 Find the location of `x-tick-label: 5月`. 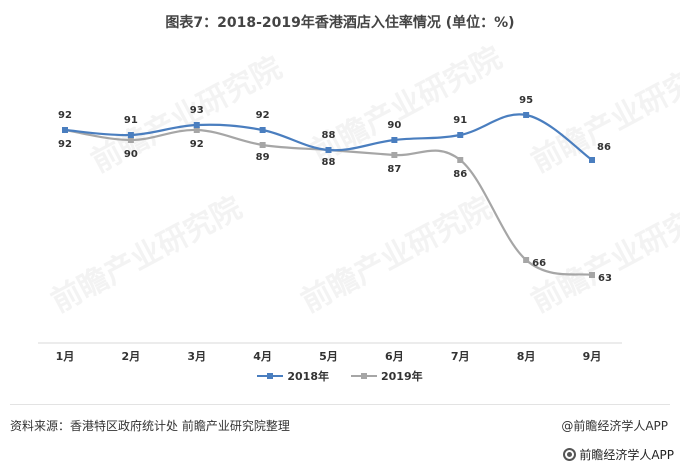

x-tick-label: 5月 is located at coordinates (328, 356).